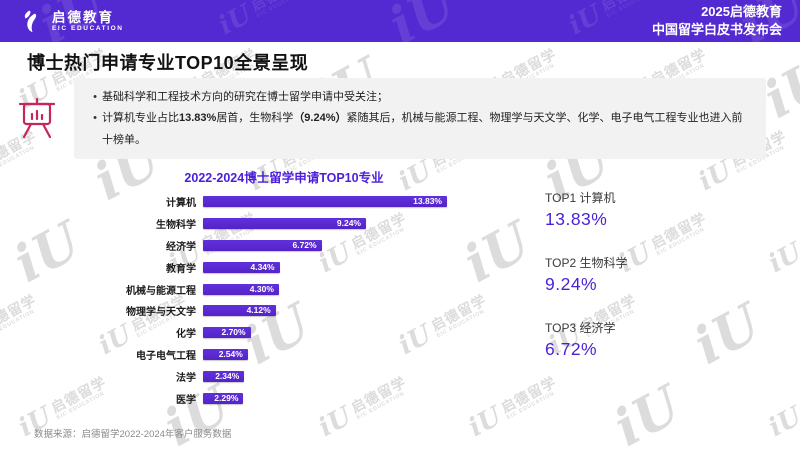  I want to click on bar-value-label: 4.12%, so click(258, 310).